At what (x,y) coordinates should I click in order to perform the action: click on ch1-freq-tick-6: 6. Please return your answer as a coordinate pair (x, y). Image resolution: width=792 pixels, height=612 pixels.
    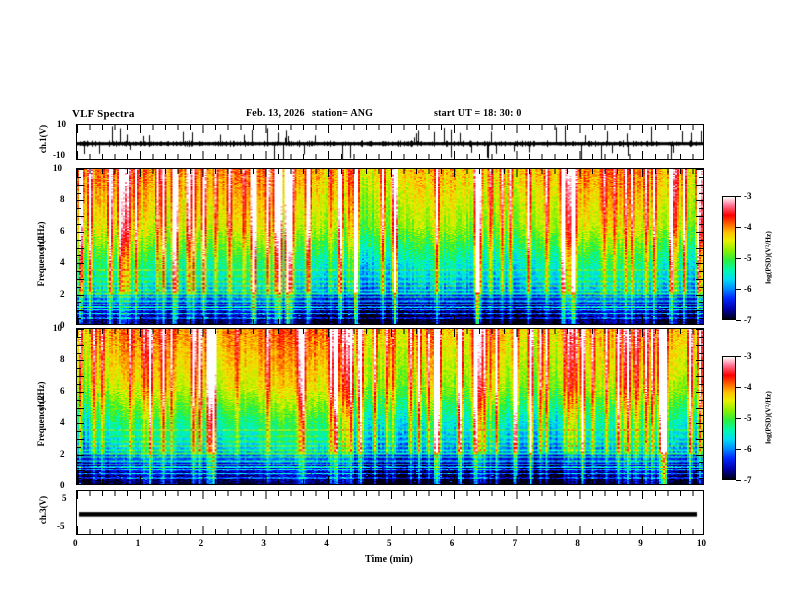
    Looking at the image, I should click on (62, 230).